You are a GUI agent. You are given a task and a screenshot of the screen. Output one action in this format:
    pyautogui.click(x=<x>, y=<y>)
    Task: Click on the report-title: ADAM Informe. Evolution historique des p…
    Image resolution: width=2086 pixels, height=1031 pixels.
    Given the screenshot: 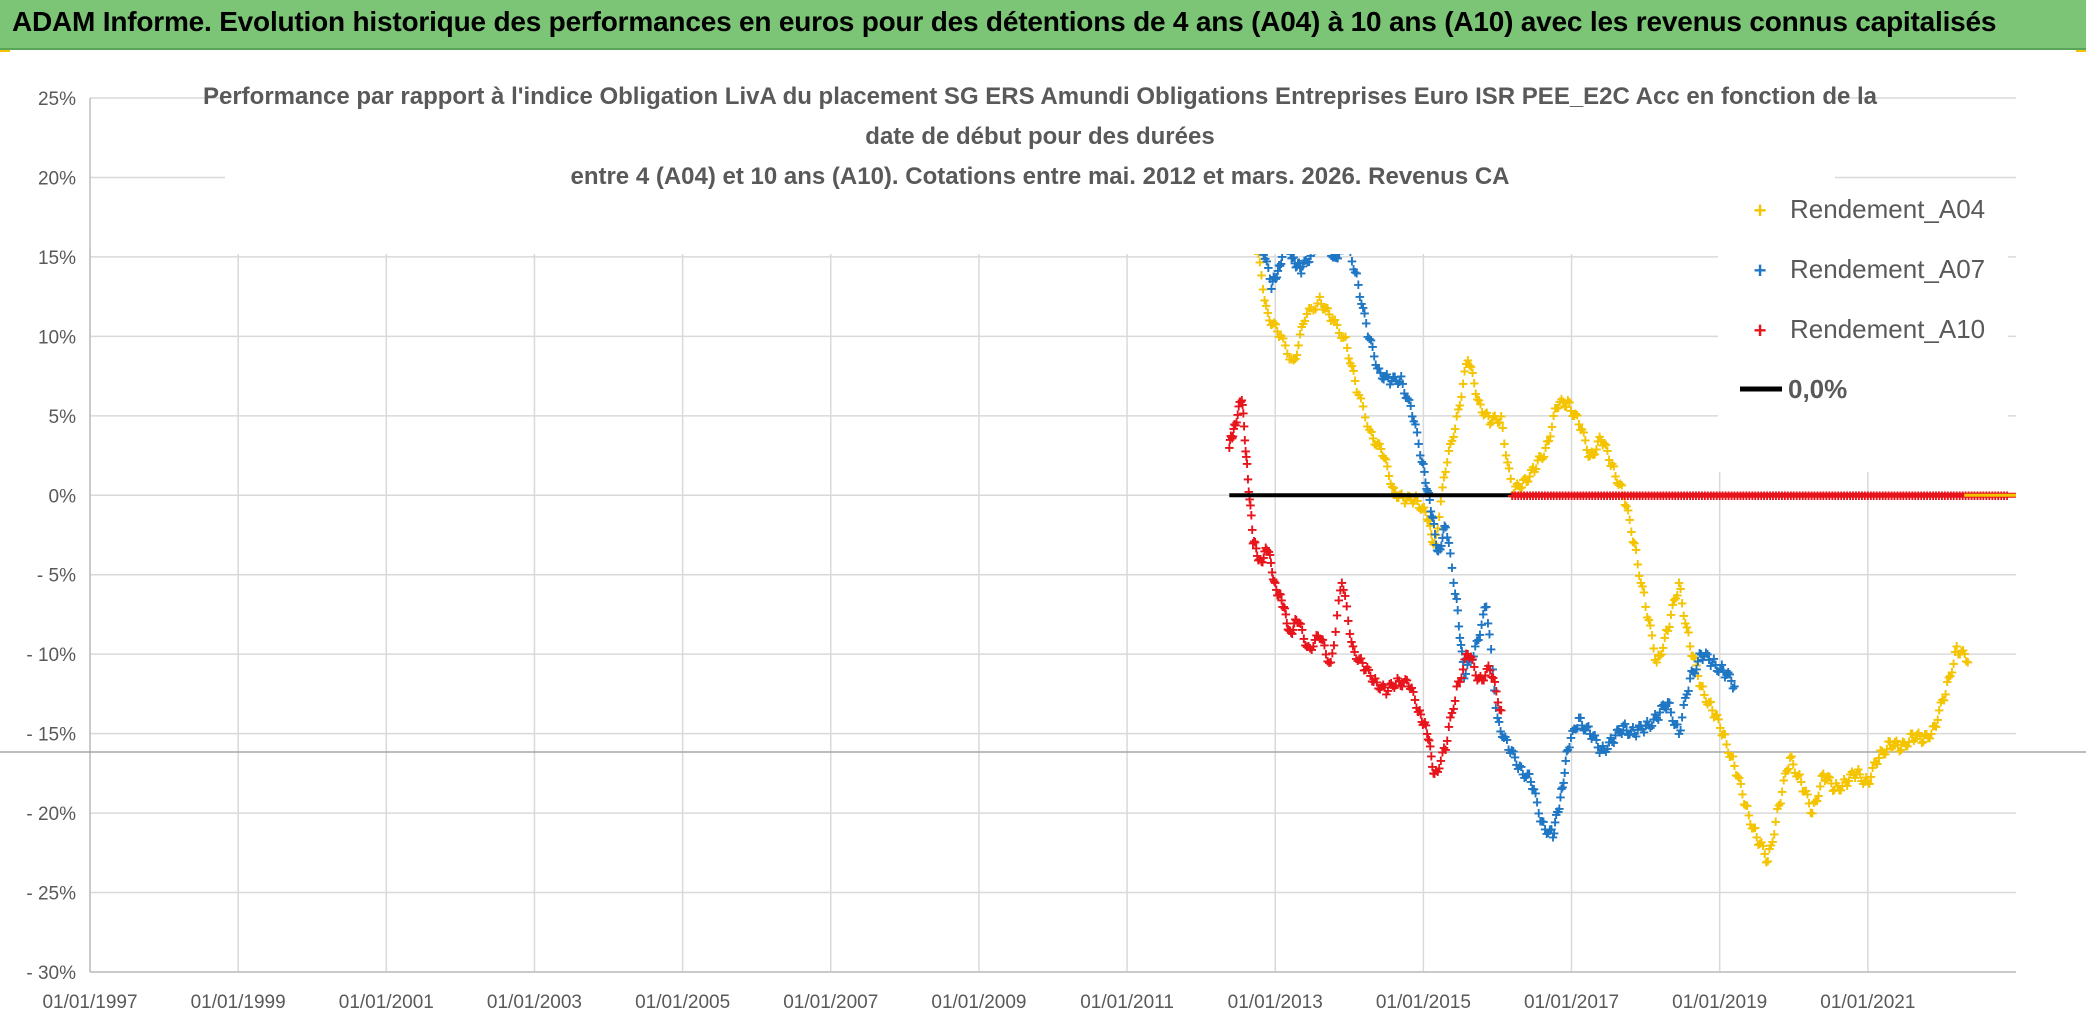 What is the action you would take?
    pyautogui.click(x=1004, y=21)
    